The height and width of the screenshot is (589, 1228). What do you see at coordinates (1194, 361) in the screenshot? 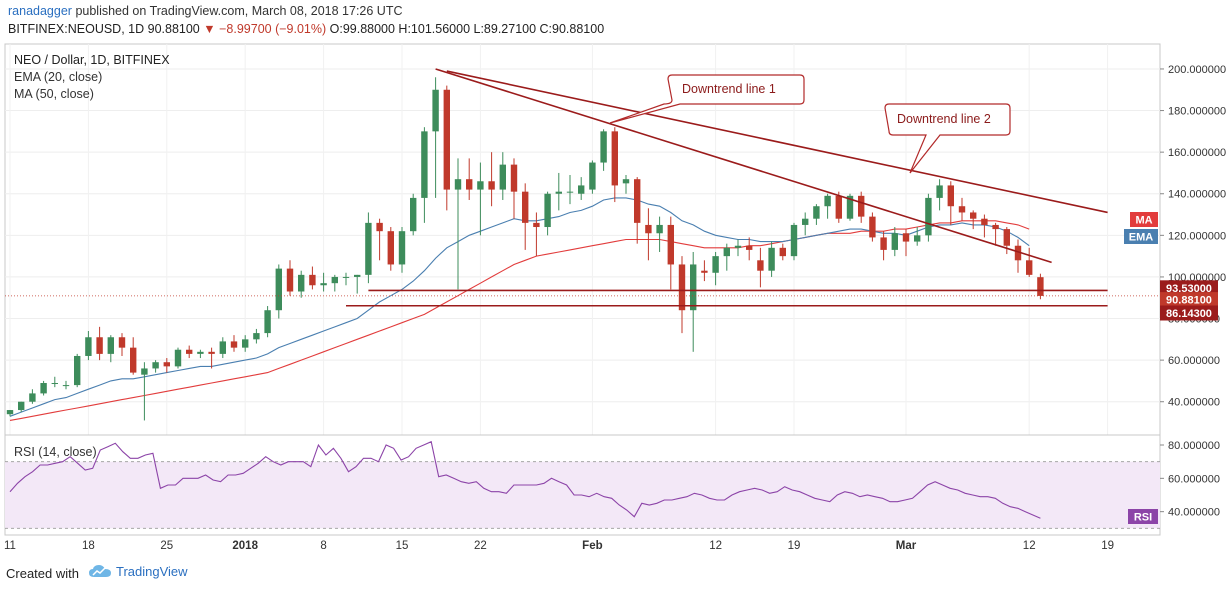
I see `price-tick-label: 60.000000` at bounding box center [1194, 361].